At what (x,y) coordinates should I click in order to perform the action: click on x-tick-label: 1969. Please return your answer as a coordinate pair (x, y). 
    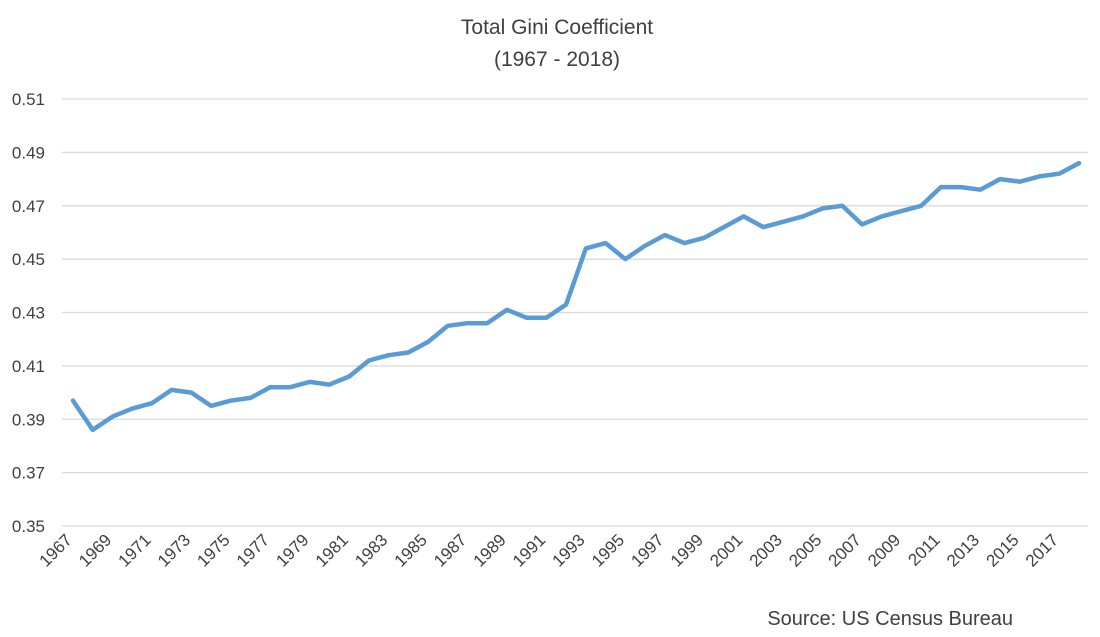
    Looking at the image, I should click on (95, 550).